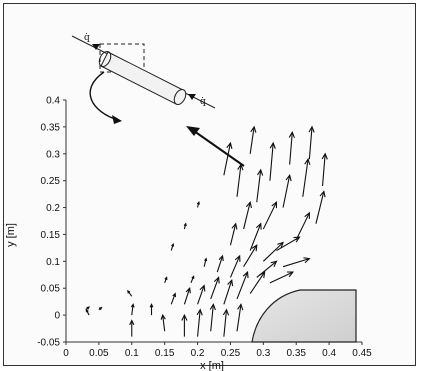  What do you see at coordinates (304, 316) in the screenshot?
I see `obstacle-shape` at bounding box center [304, 316].